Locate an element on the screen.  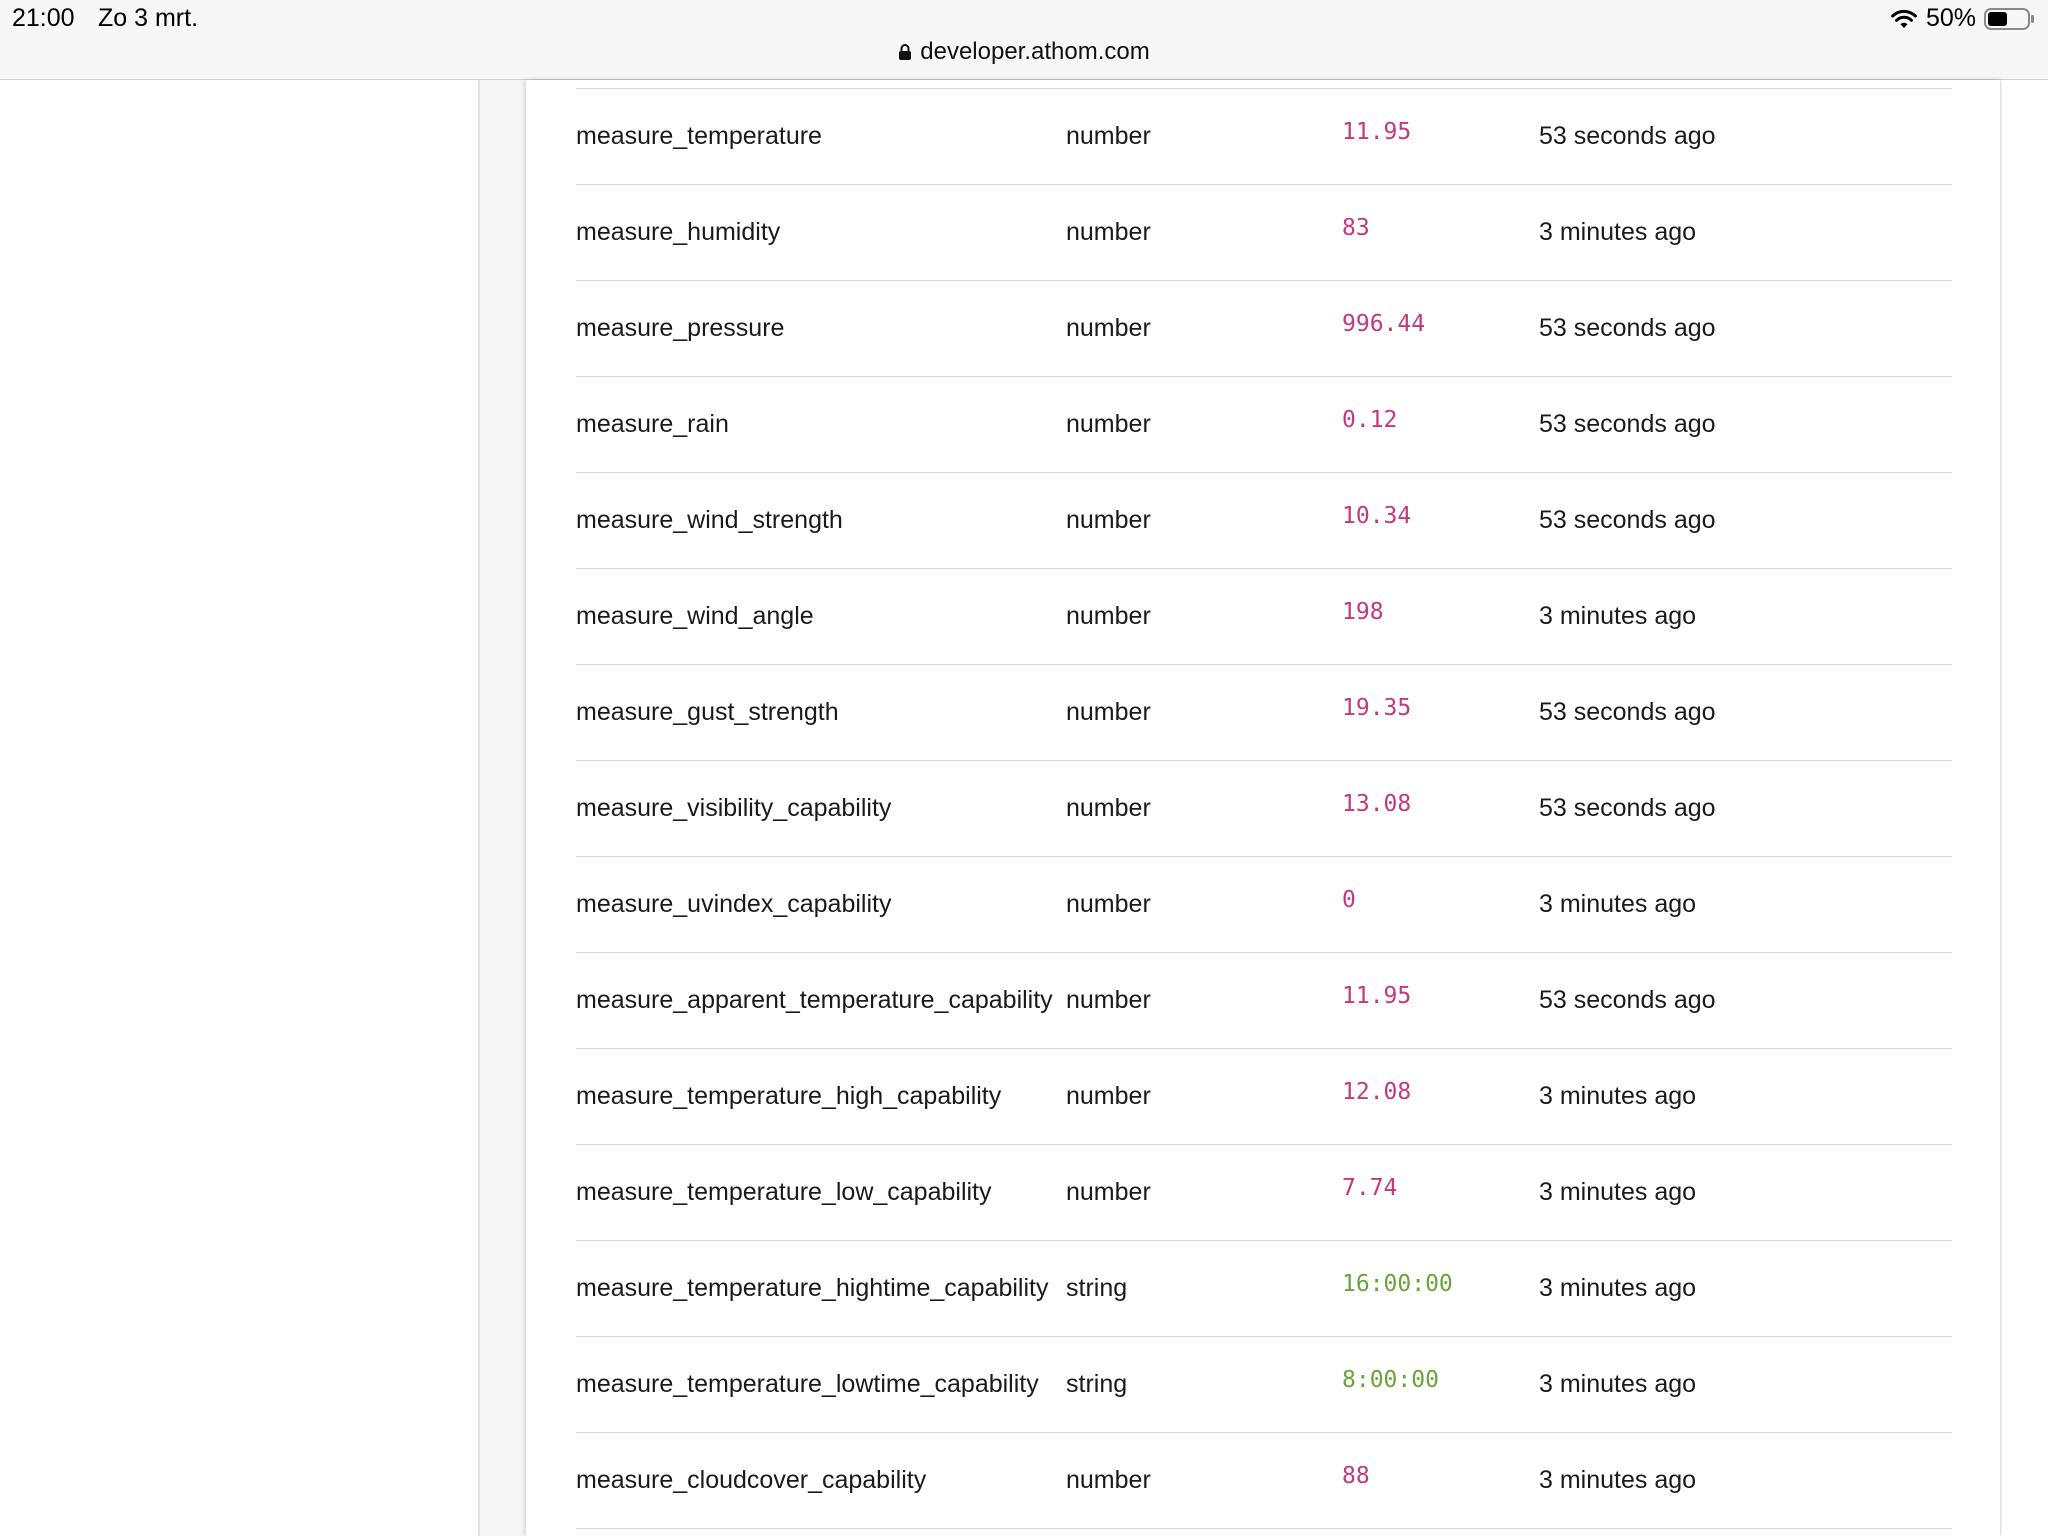
capability-value: 996.44 is located at coordinates (1384, 324).